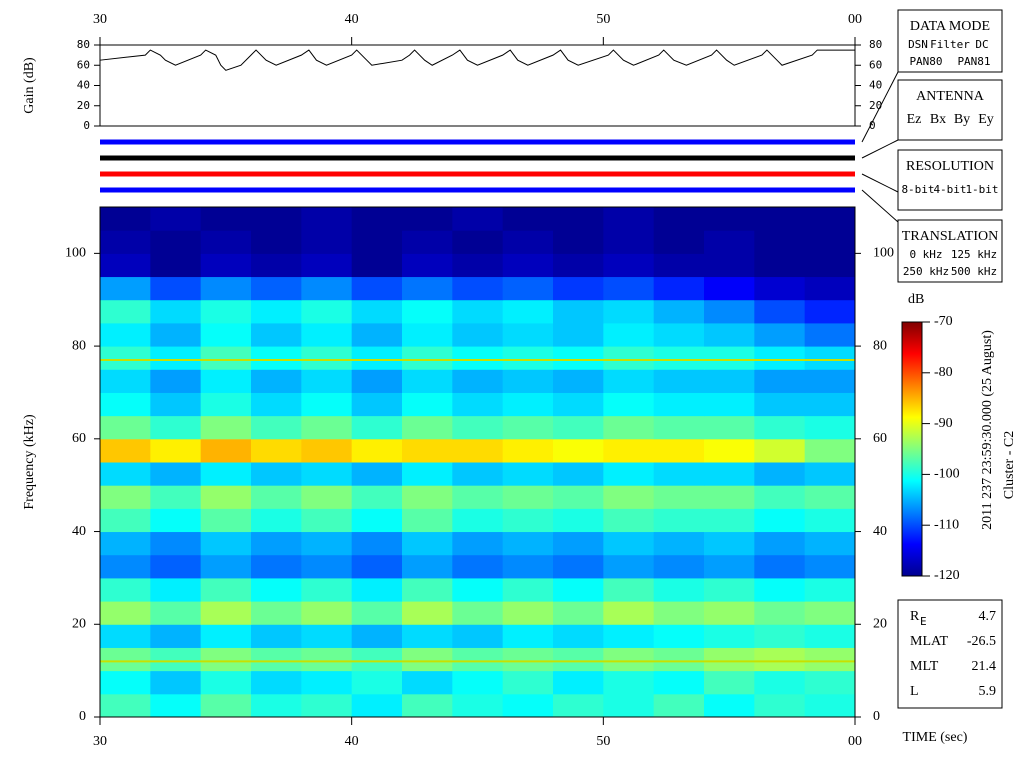 The width and height of the screenshot is (1024, 768). Describe the element at coordinates (914, 691) in the screenshot. I see `info-label: L` at that location.